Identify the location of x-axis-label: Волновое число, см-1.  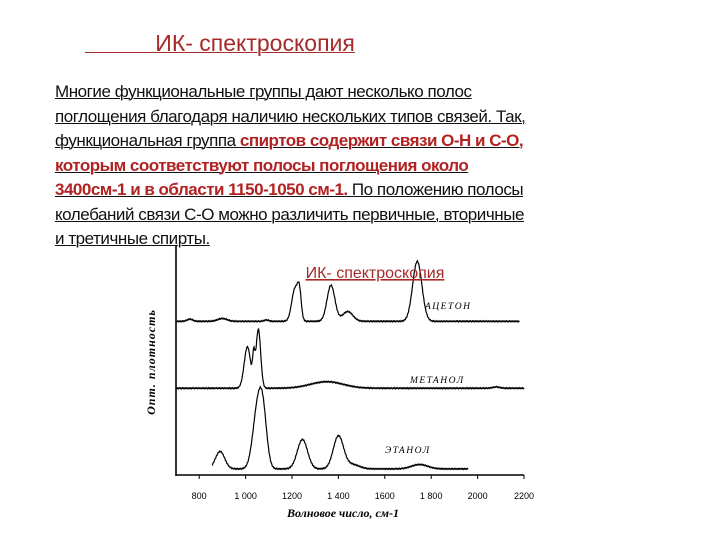
(342, 513).